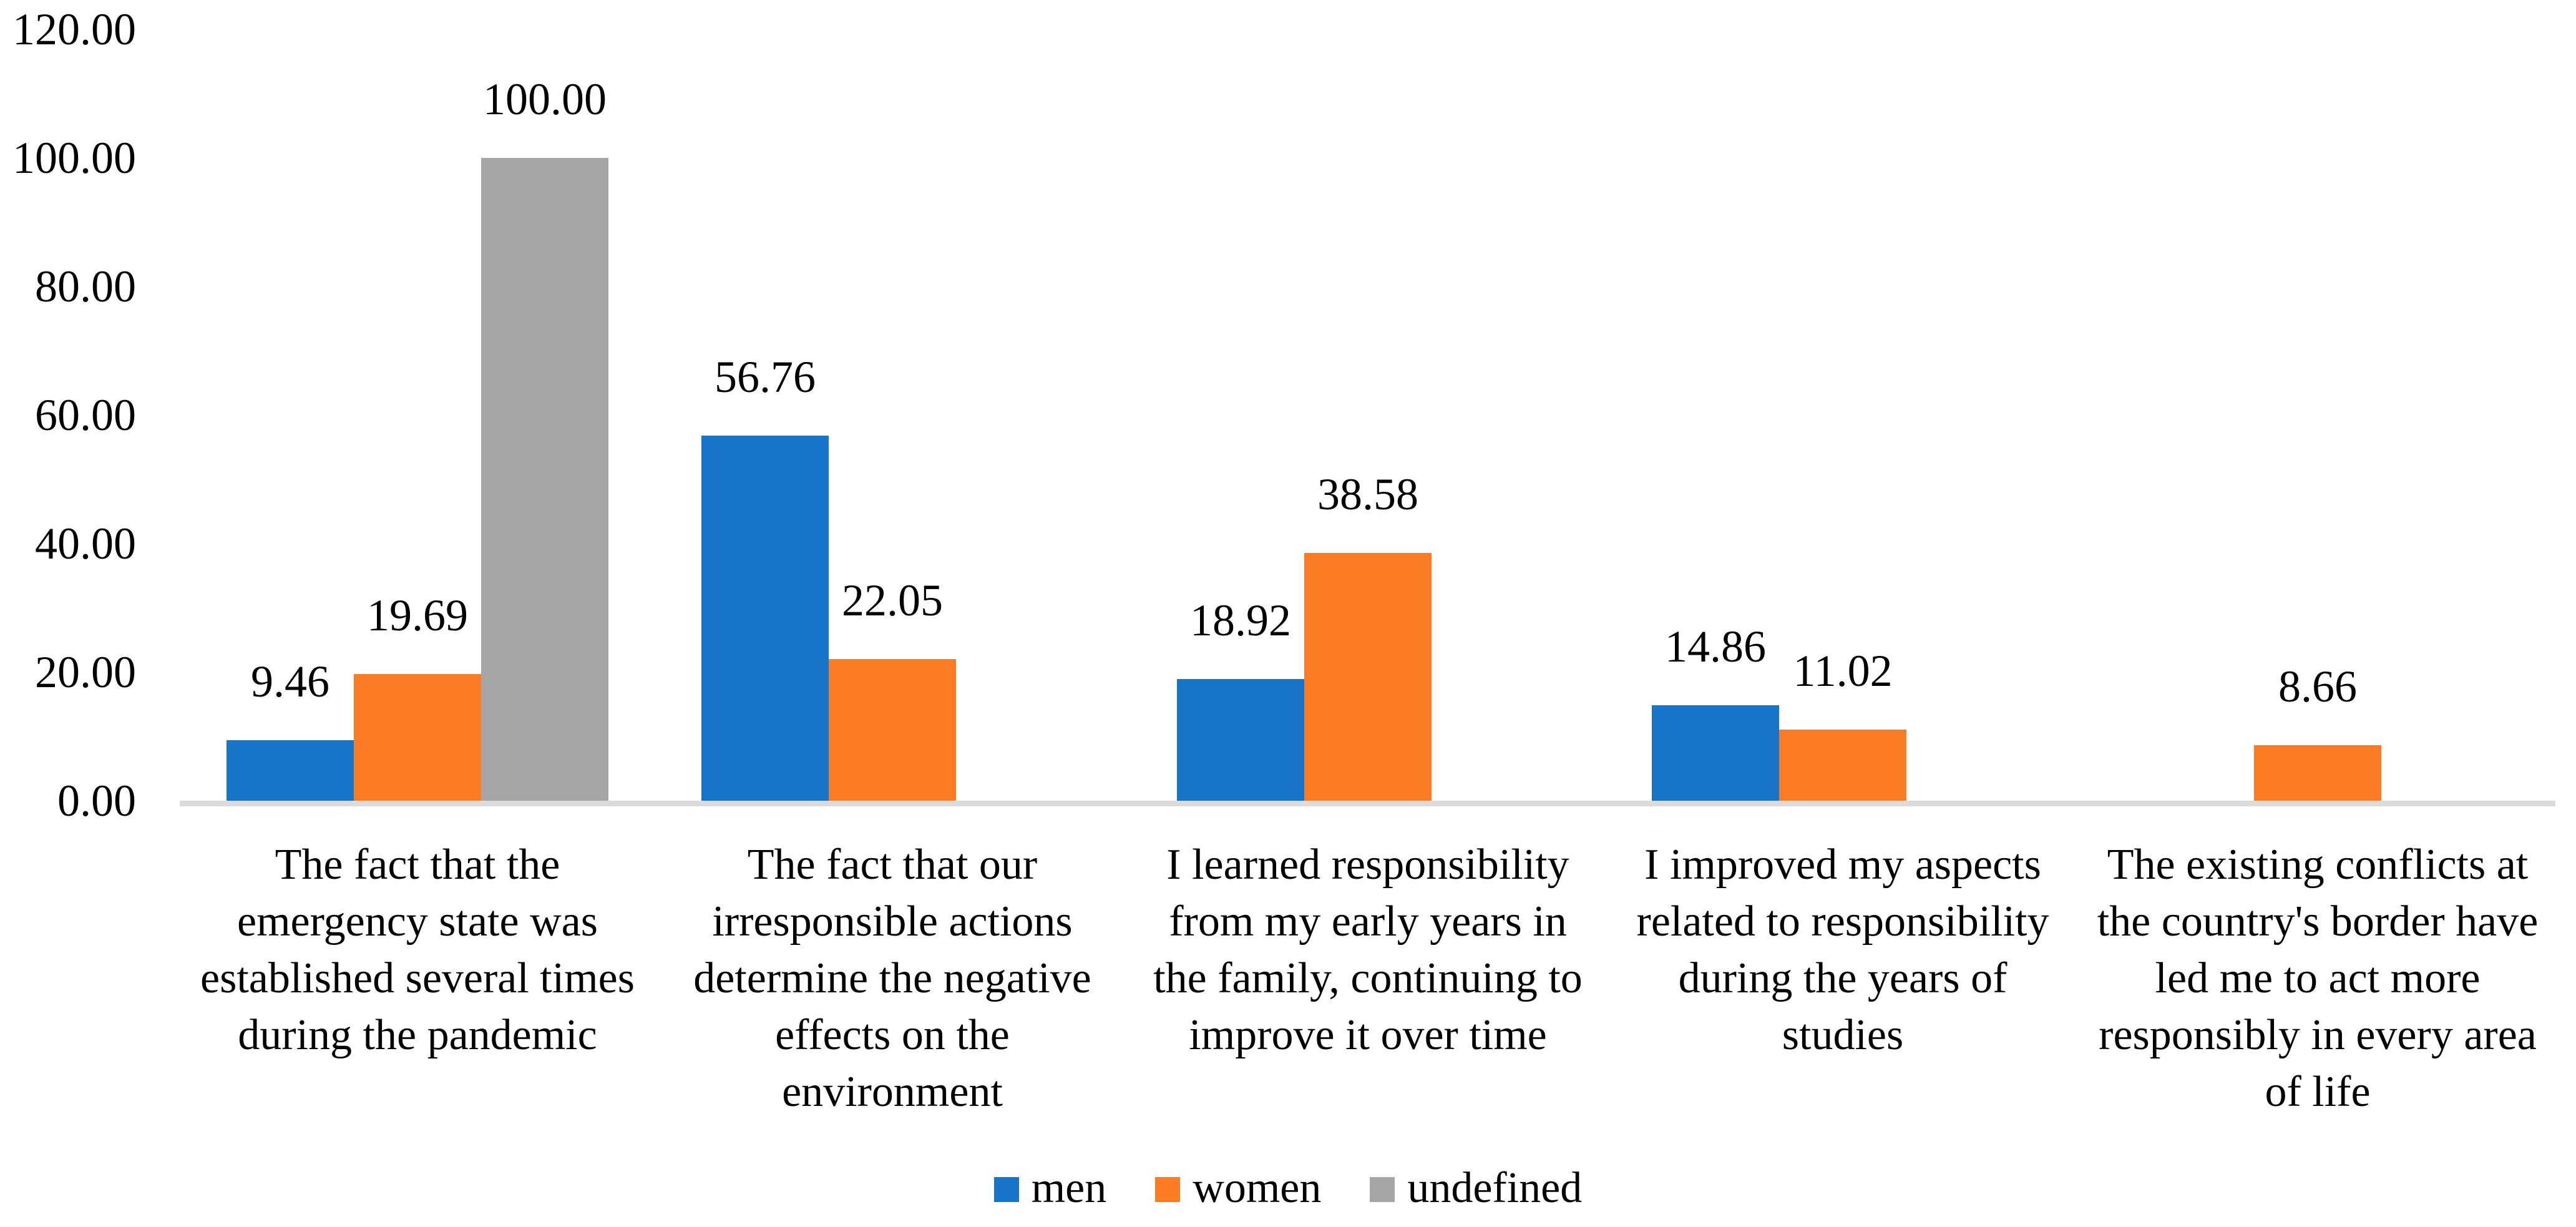  Describe the element at coordinates (545, 99) in the screenshot. I see `data-label-undefined-cat1: 100.00` at that location.